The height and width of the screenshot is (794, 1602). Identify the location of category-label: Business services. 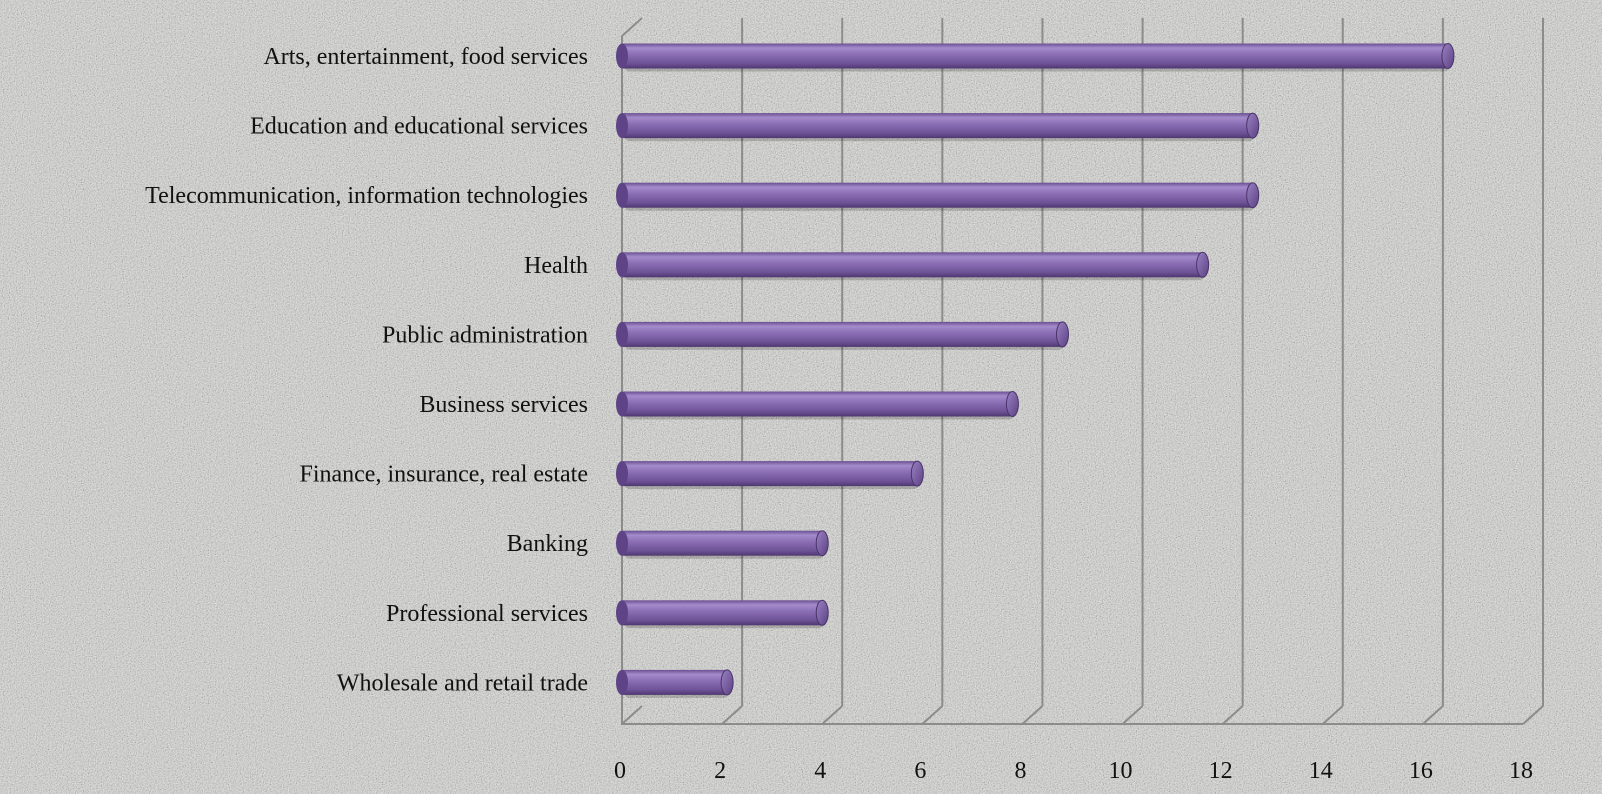
(503, 405).